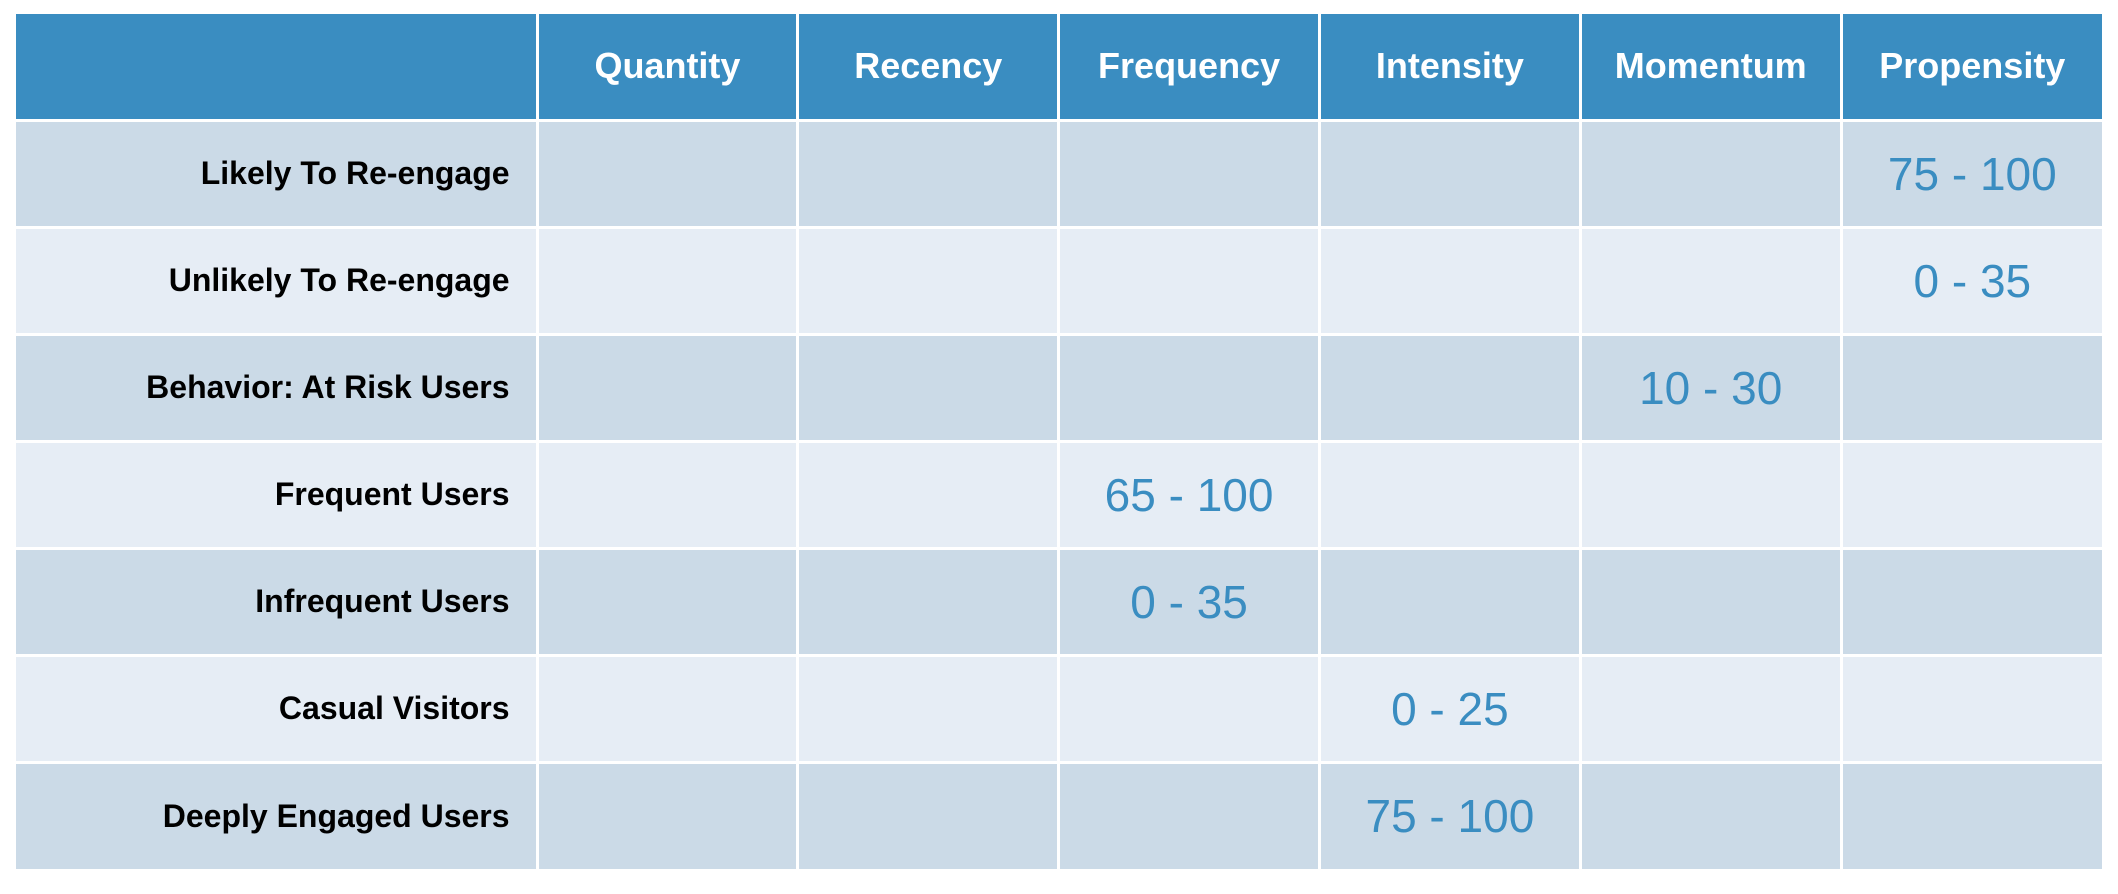 The height and width of the screenshot is (894, 2118). I want to click on row-label: Infrequent Users, so click(276, 601).